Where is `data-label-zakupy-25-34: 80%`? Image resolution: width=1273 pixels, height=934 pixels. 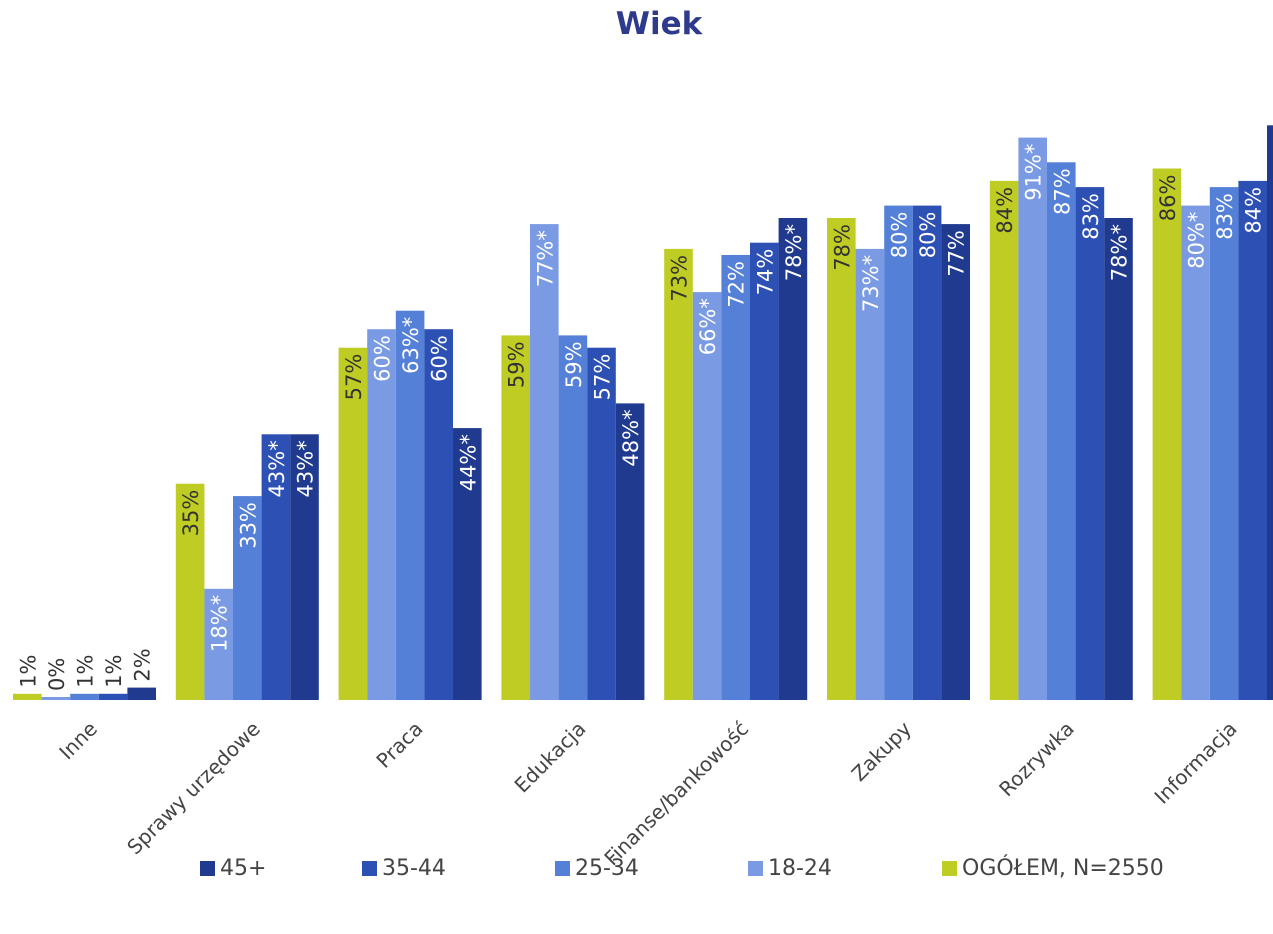
data-label-zakupy-25-34: 80% is located at coordinates (900, 235).